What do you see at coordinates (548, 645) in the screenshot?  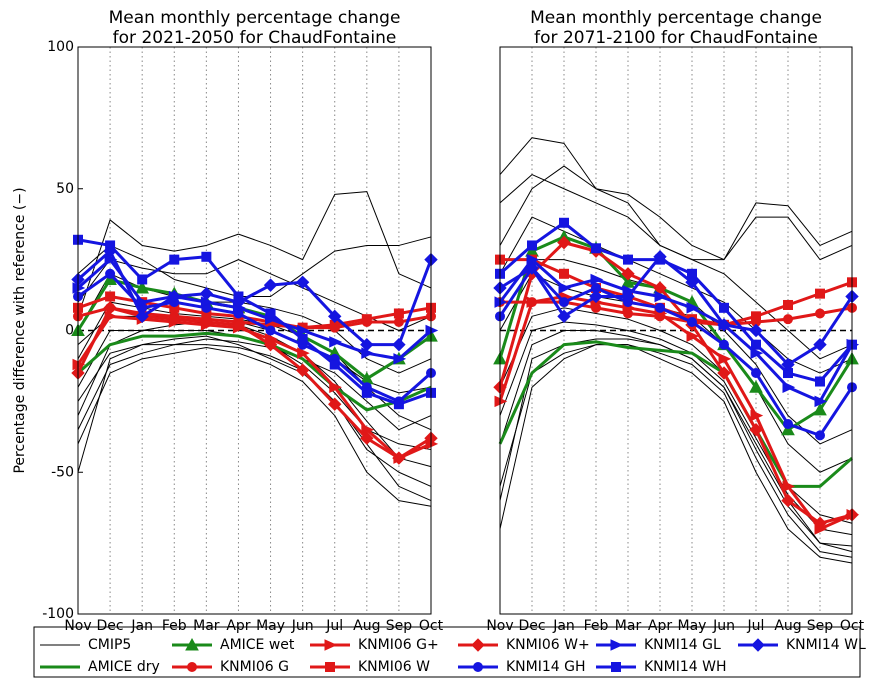 I see `legend-label: KNMI06 W+` at bounding box center [548, 645].